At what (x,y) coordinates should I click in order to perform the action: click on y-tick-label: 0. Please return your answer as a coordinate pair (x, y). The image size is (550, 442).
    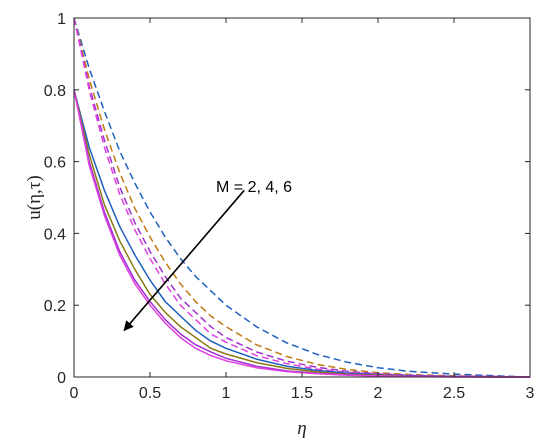
    Looking at the image, I should click on (61, 378).